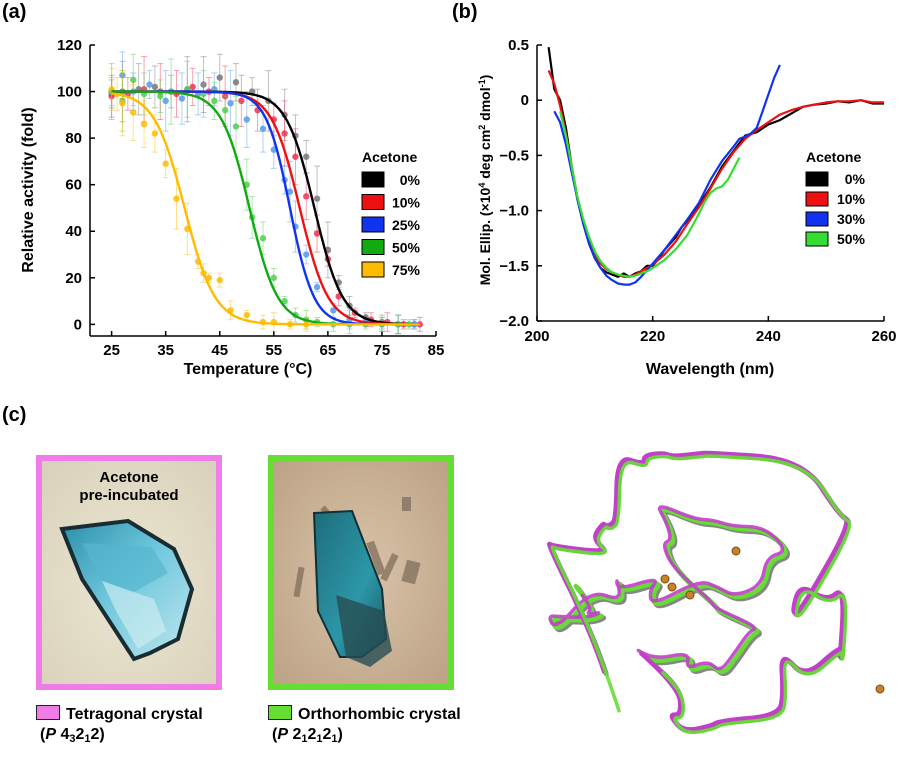 Image resolution: width=900 pixels, height=759 pixels. I want to click on cd-y-tick-label: −1.0, so click(514, 211).